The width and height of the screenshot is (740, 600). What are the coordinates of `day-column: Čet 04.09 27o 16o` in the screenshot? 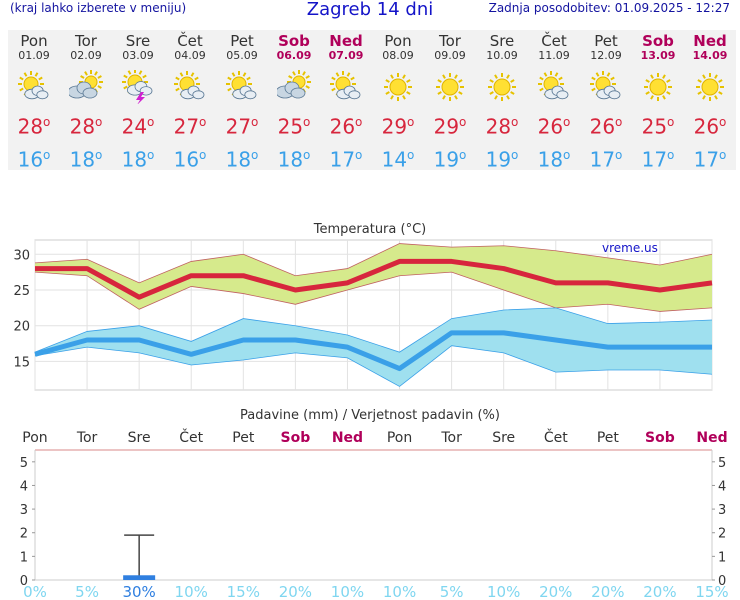 It's located at (190, 101).